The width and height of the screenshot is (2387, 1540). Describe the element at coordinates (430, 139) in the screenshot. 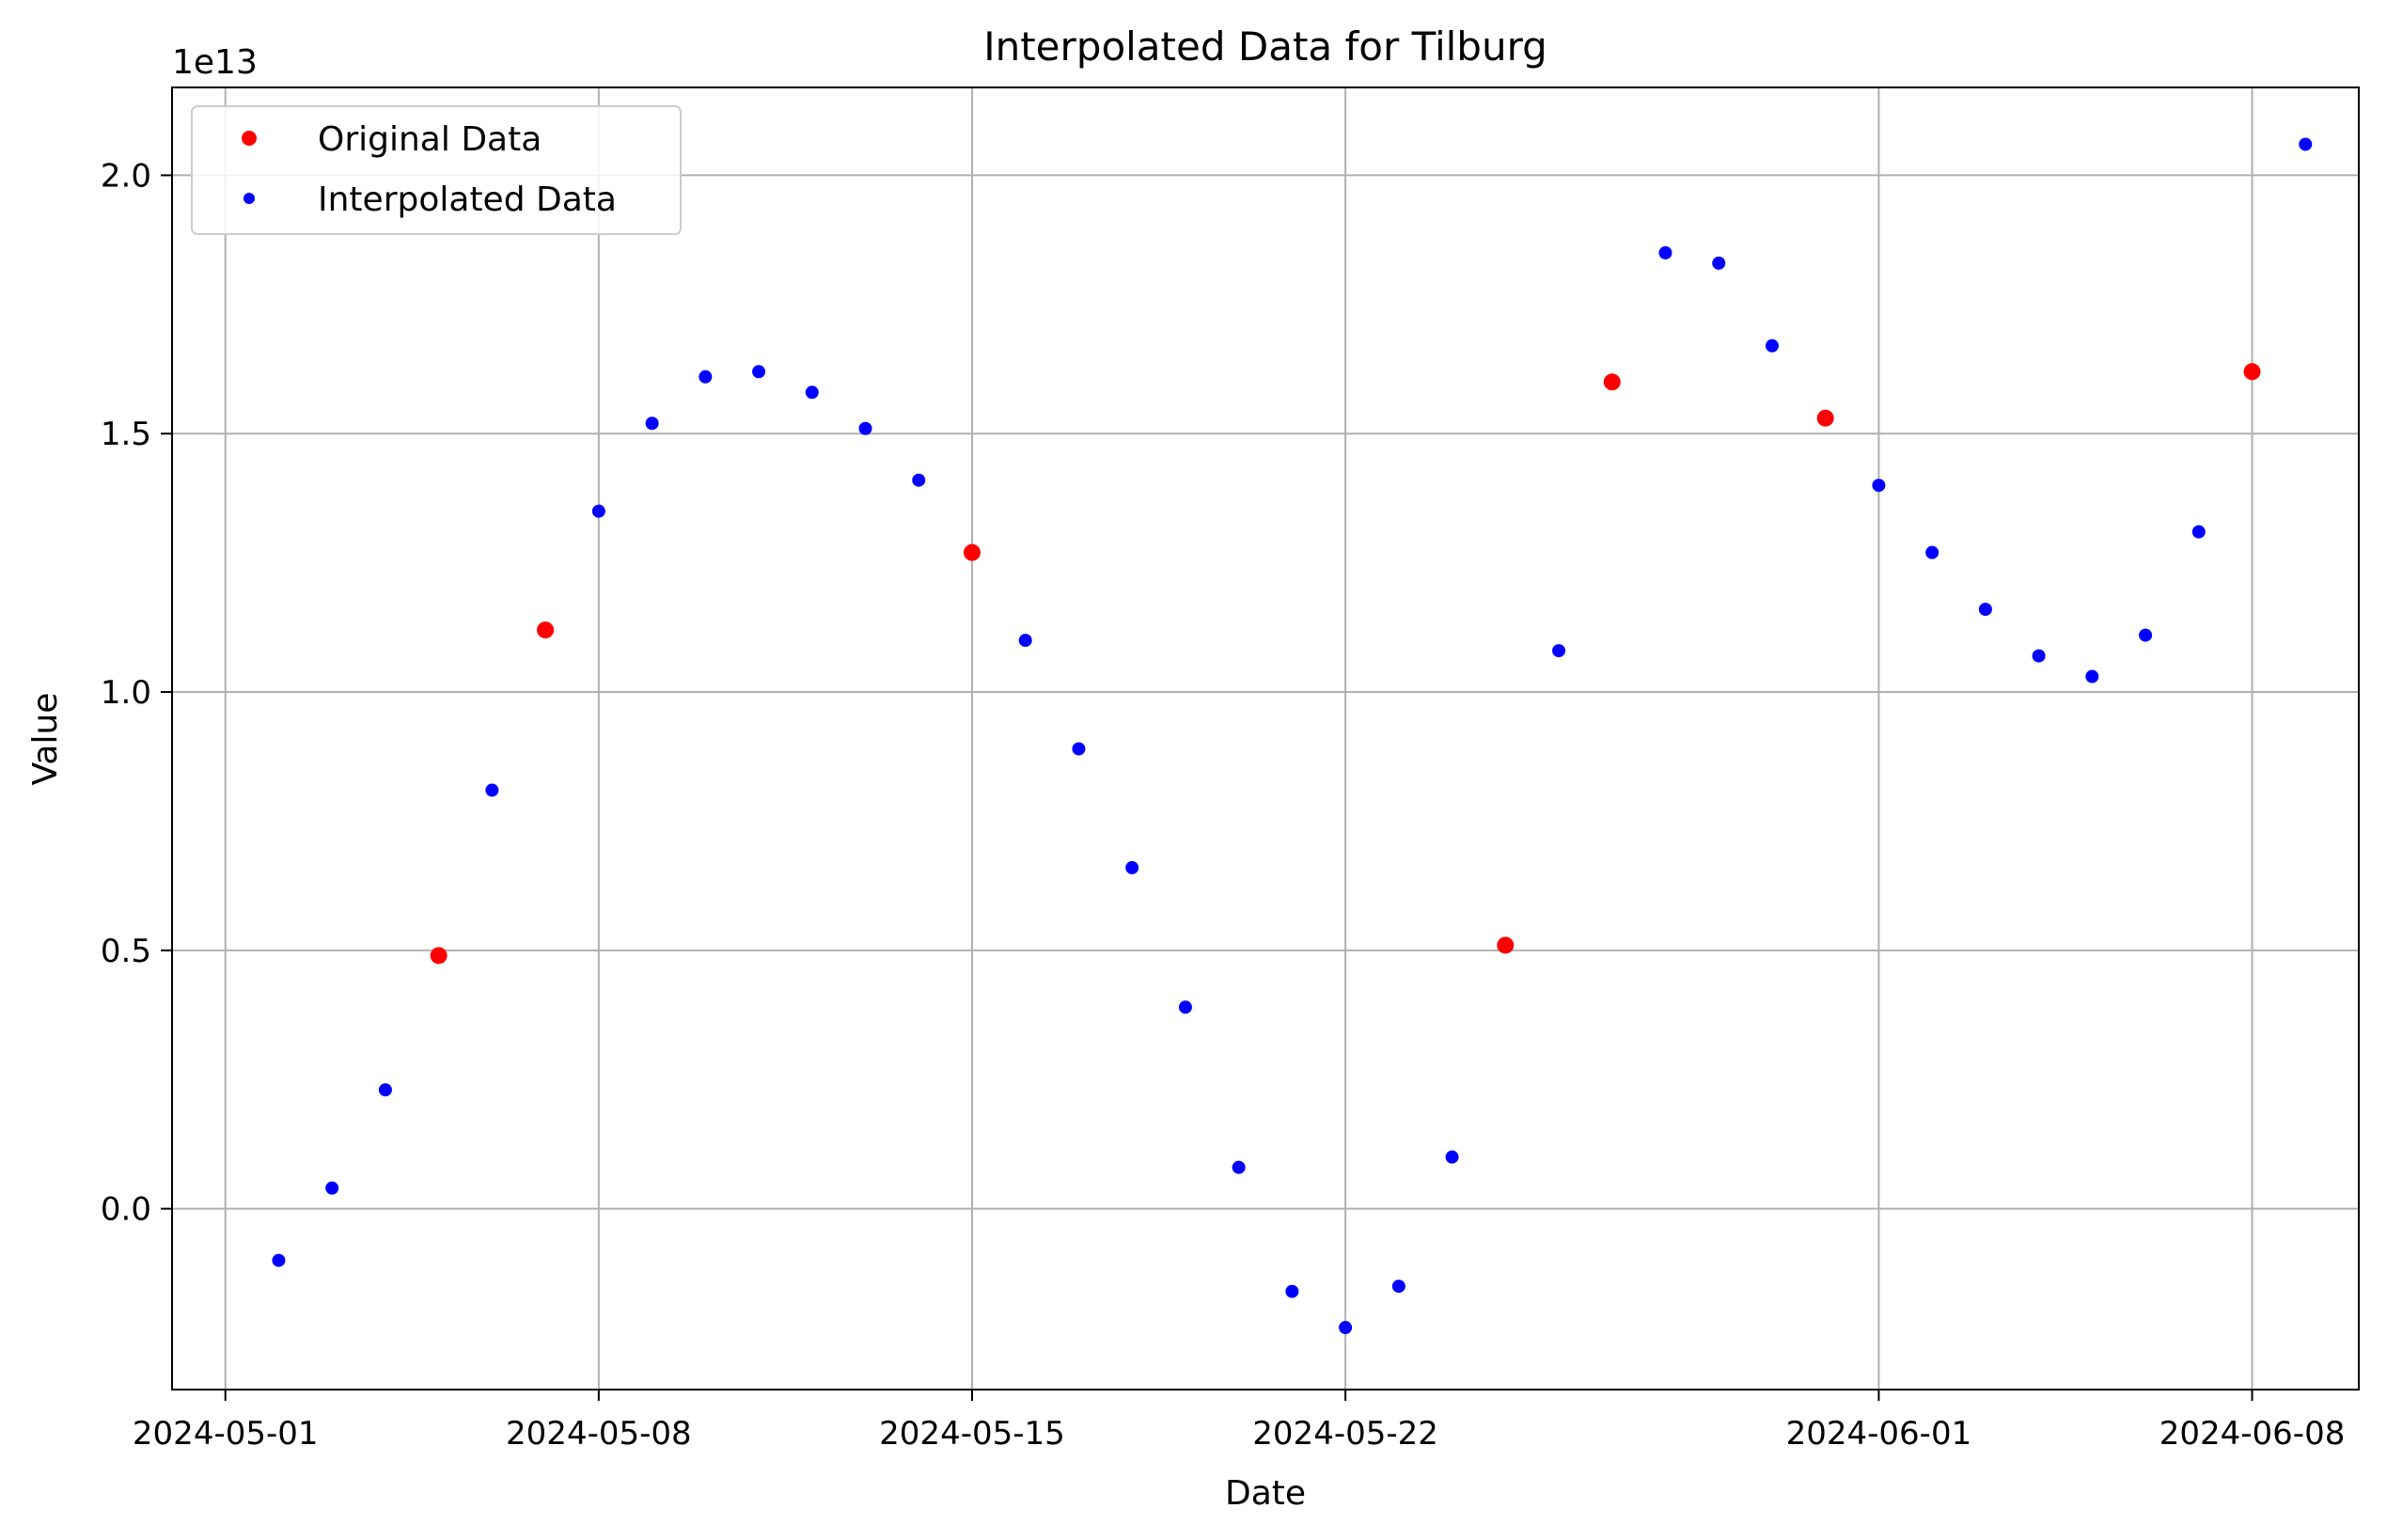

I see `legend-label-original: Original Data` at that location.